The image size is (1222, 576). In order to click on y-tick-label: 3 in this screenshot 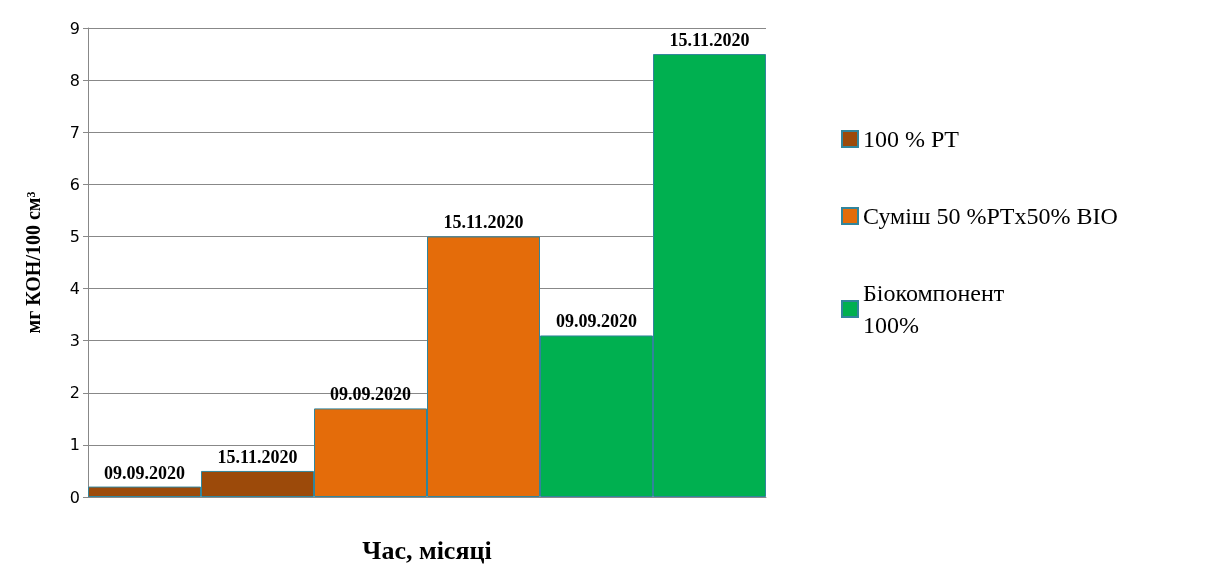, I will do `click(74, 341)`.